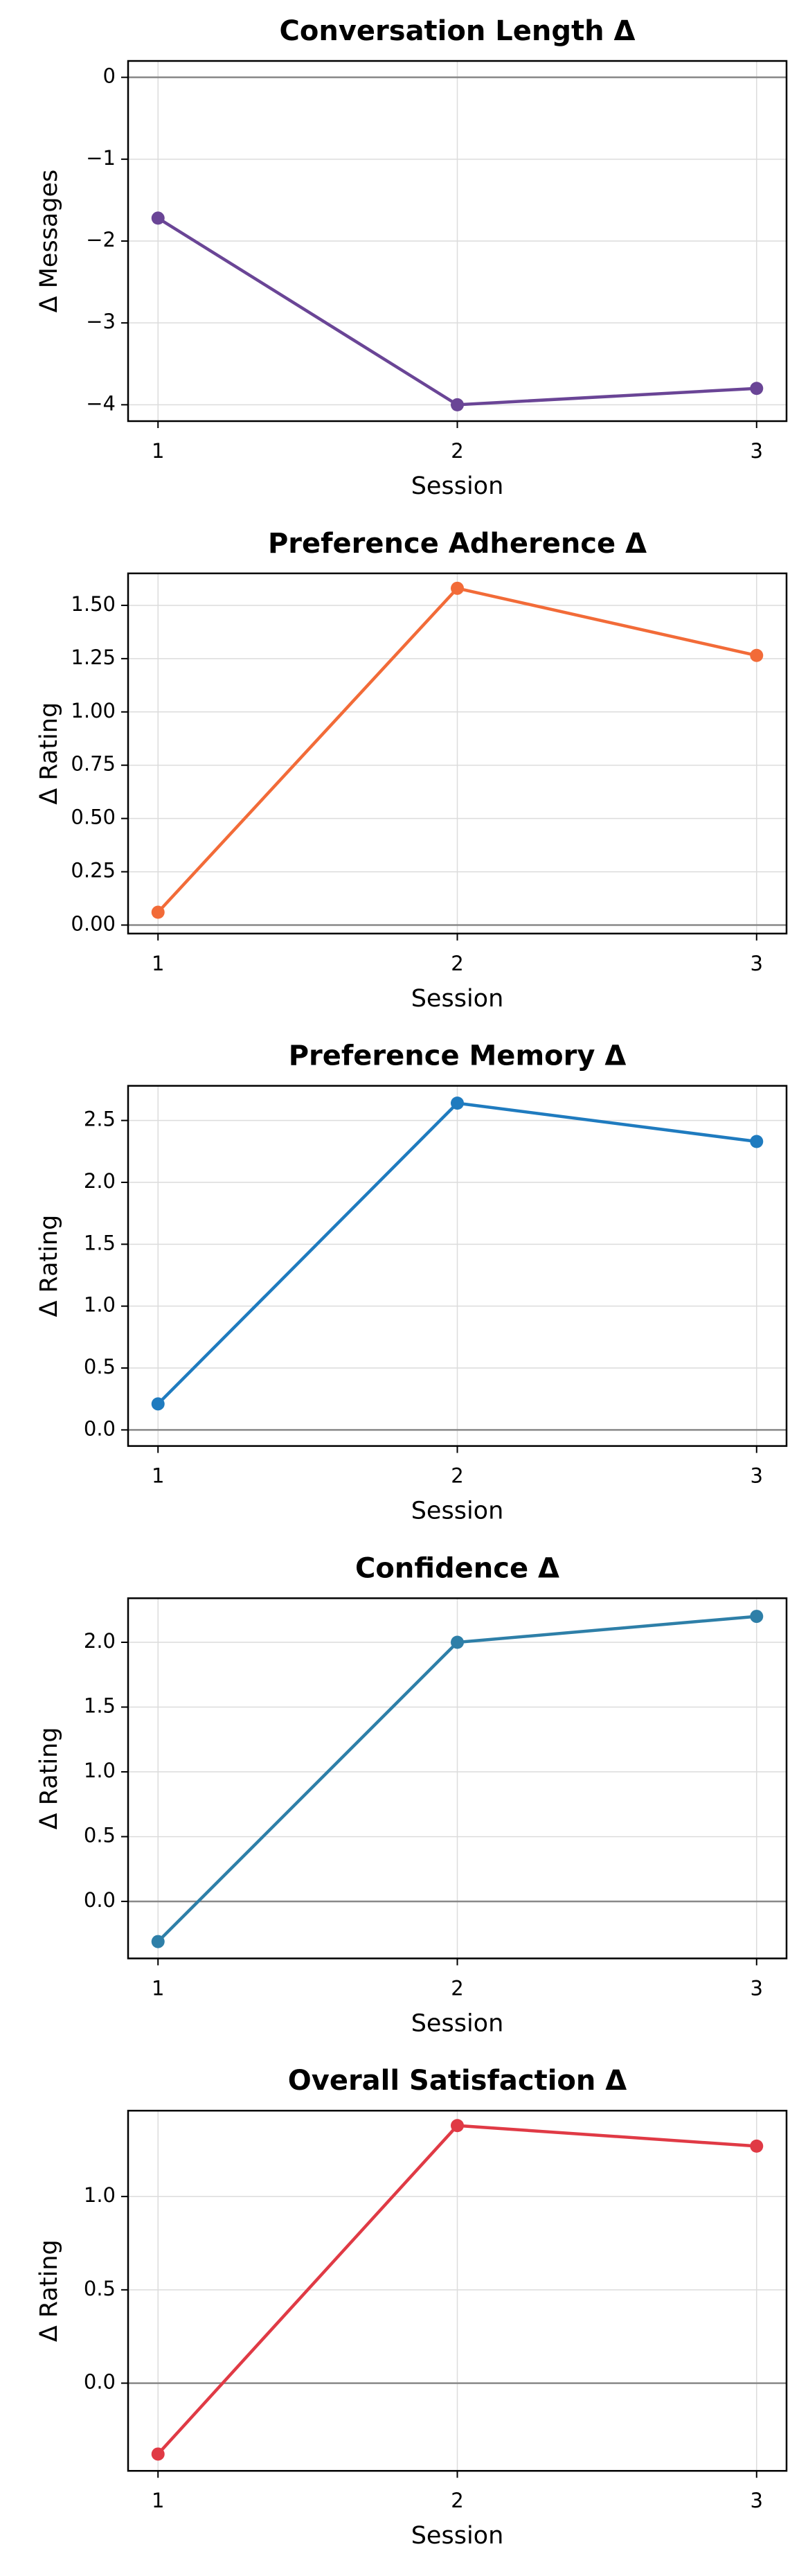  What do you see at coordinates (101, 158) in the screenshot?
I see `y-tick-label: −1` at bounding box center [101, 158].